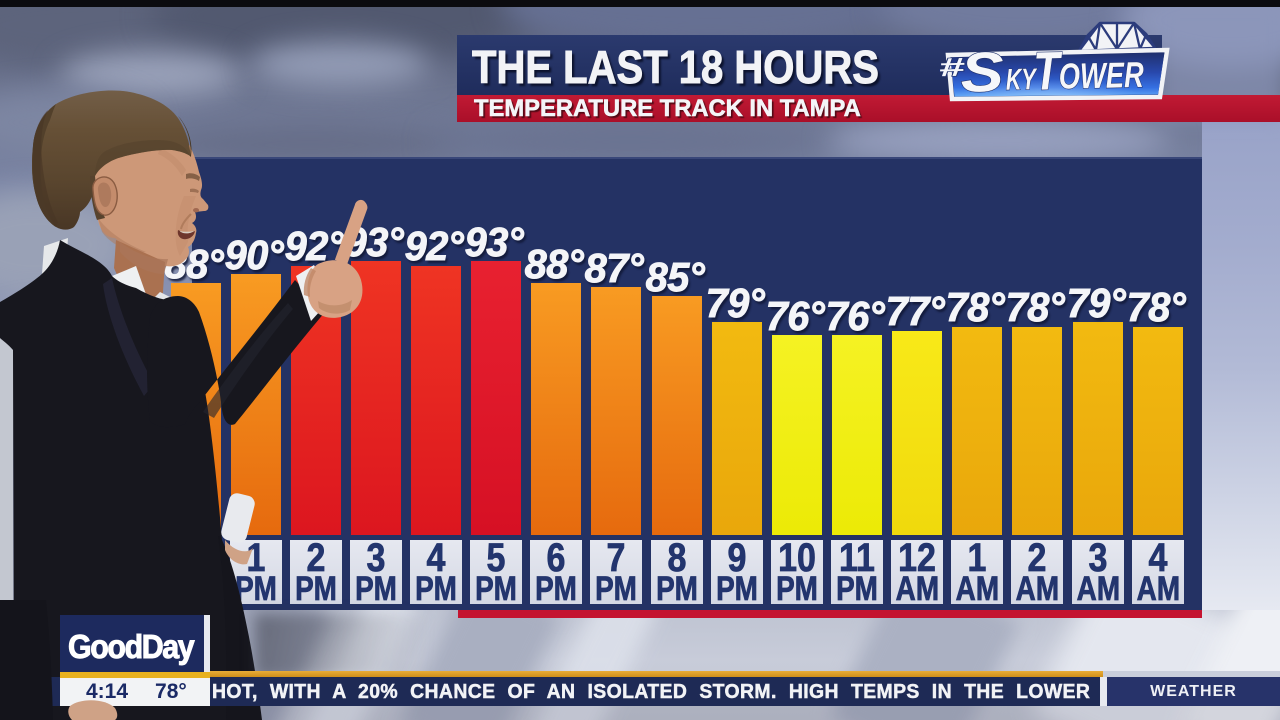 Image resolution: width=1280 pixels, height=720 pixels. What do you see at coordinates (982, 72) in the screenshot?
I see `svg-text: S` at bounding box center [982, 72].